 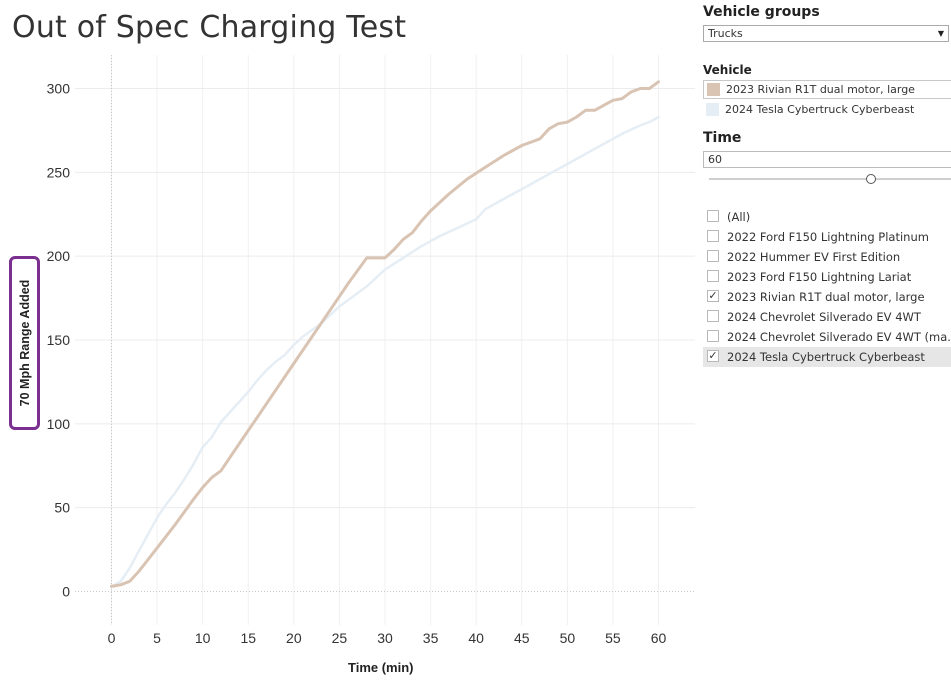 What do you see at coordinates (725, 33) in the screenshot?
I see `vehicle-groups-selected: Trucks` at bounding box center [725, 33].